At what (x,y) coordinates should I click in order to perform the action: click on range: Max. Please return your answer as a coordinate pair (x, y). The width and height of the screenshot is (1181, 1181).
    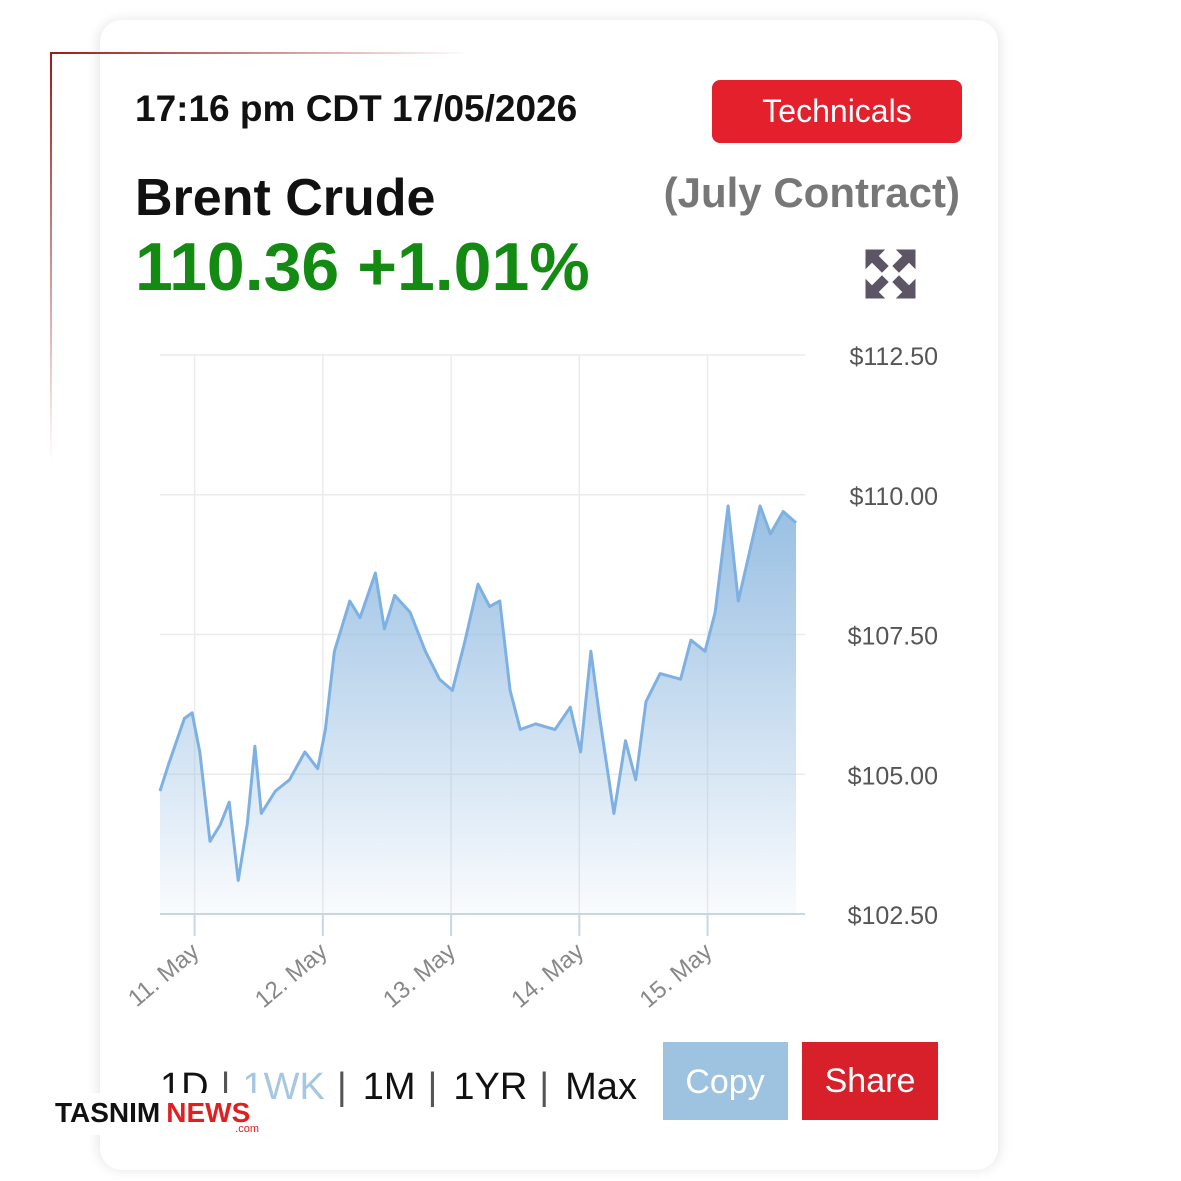
    Looking at the image, I should click on (601, 1087).